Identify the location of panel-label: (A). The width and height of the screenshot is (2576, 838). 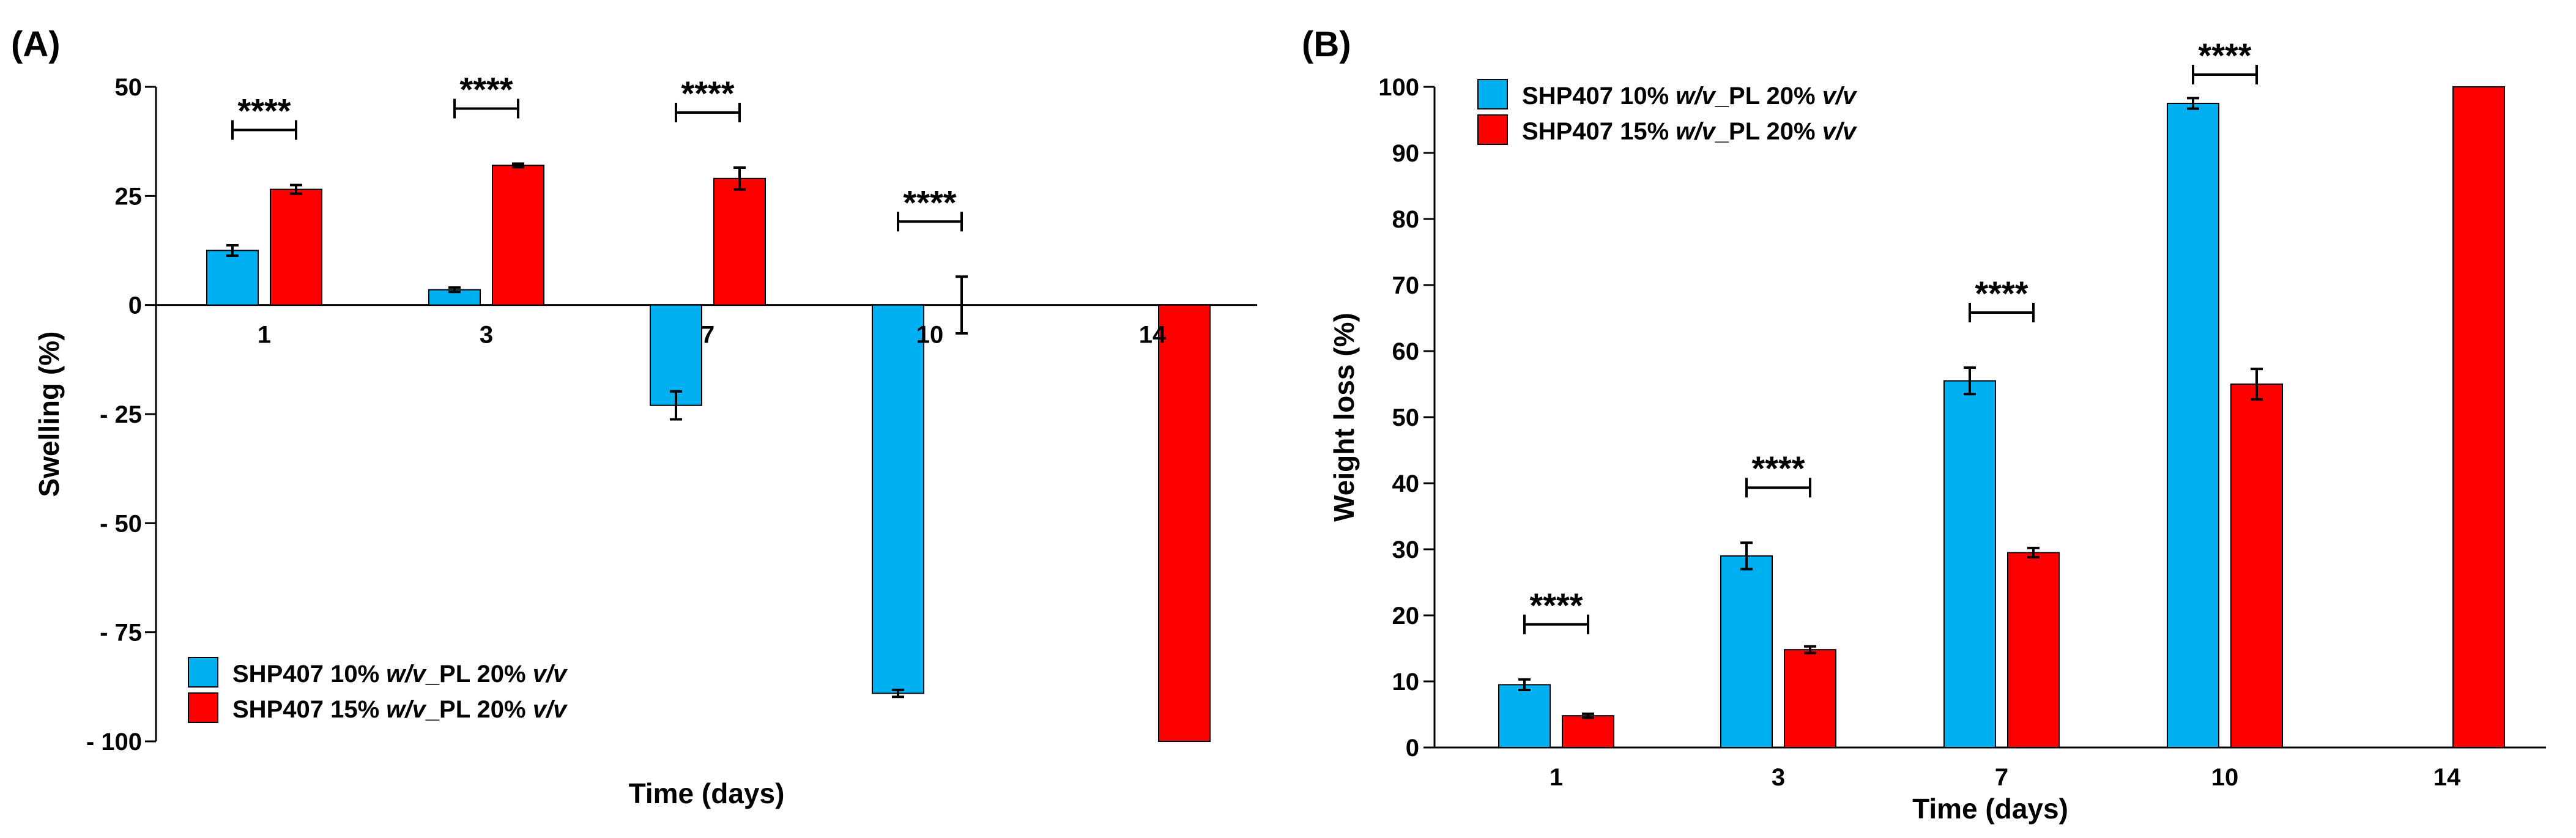
(36, 44).